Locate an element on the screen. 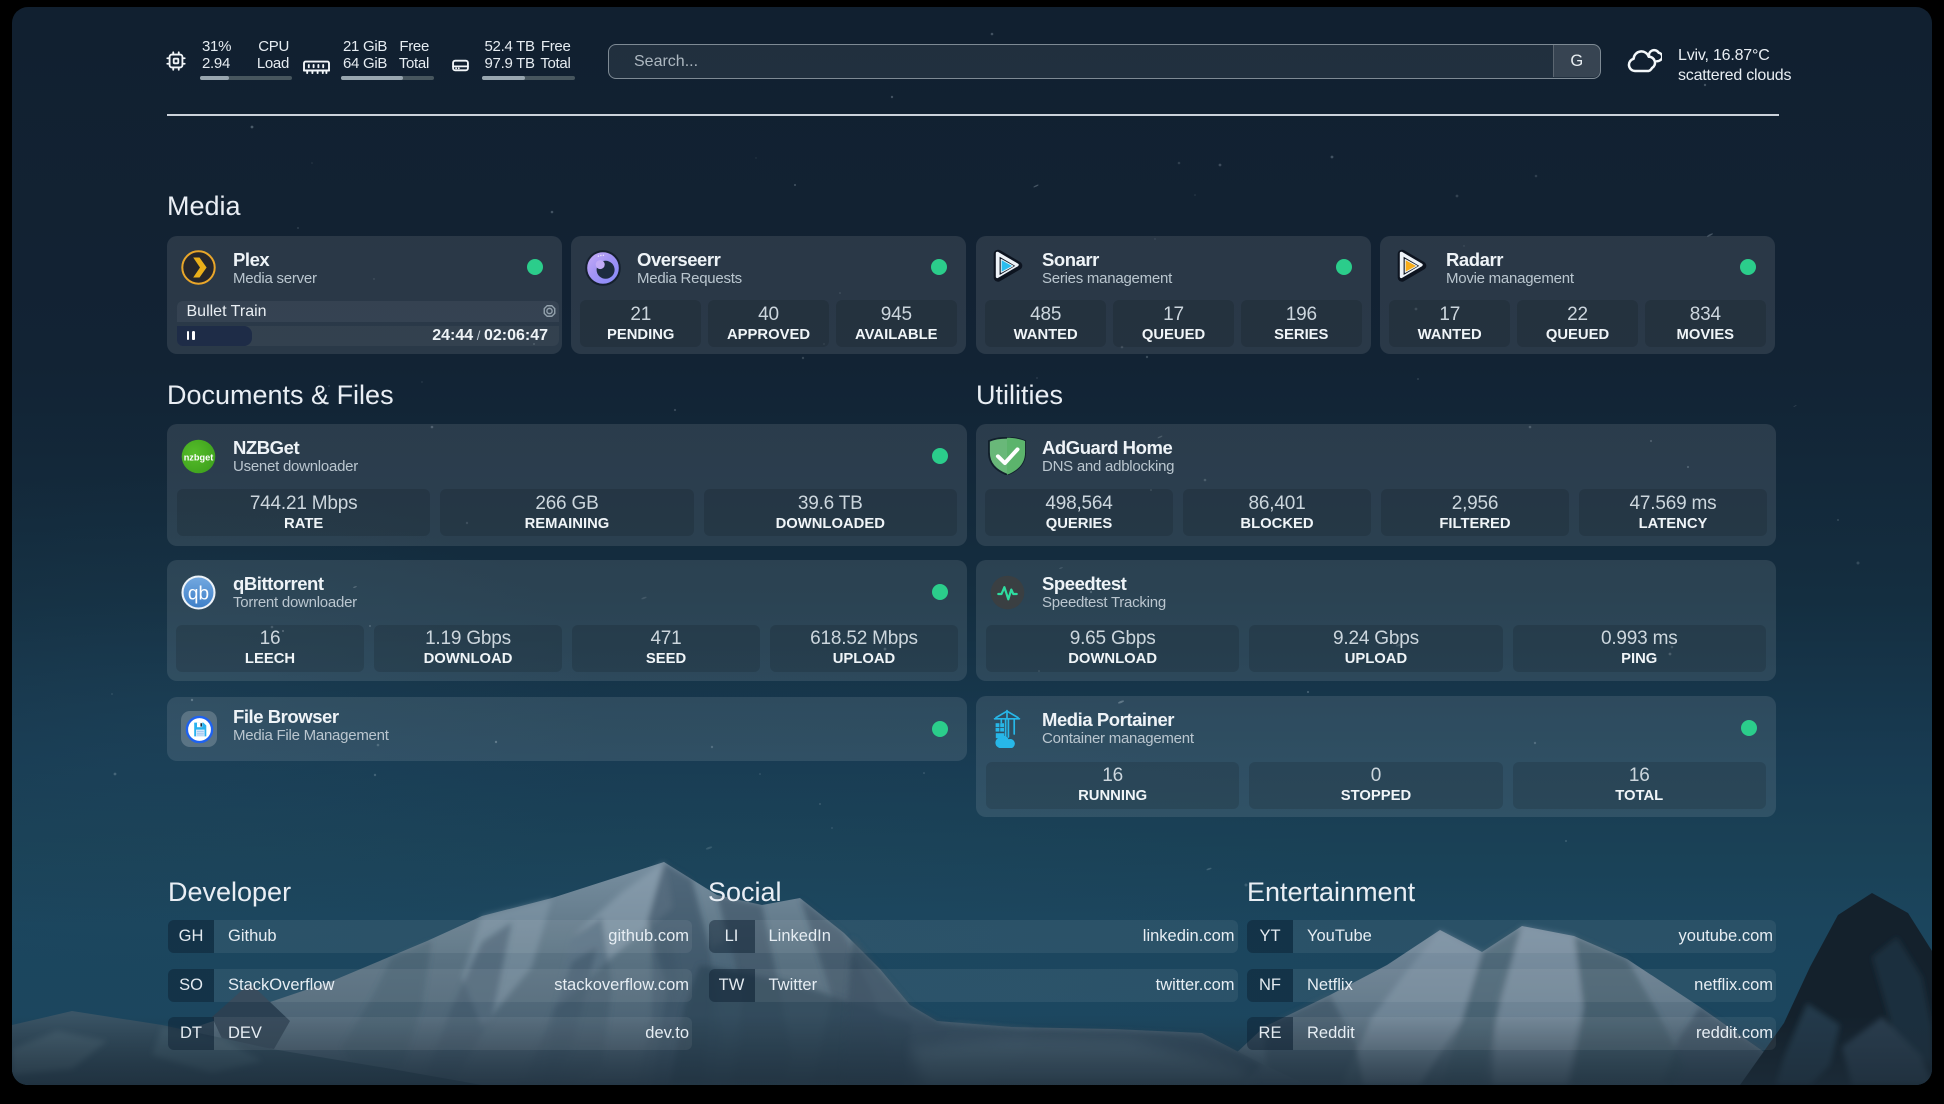 The image size is (1944, 1104). svg-text: nzbget is located at coordinates (199, 457).